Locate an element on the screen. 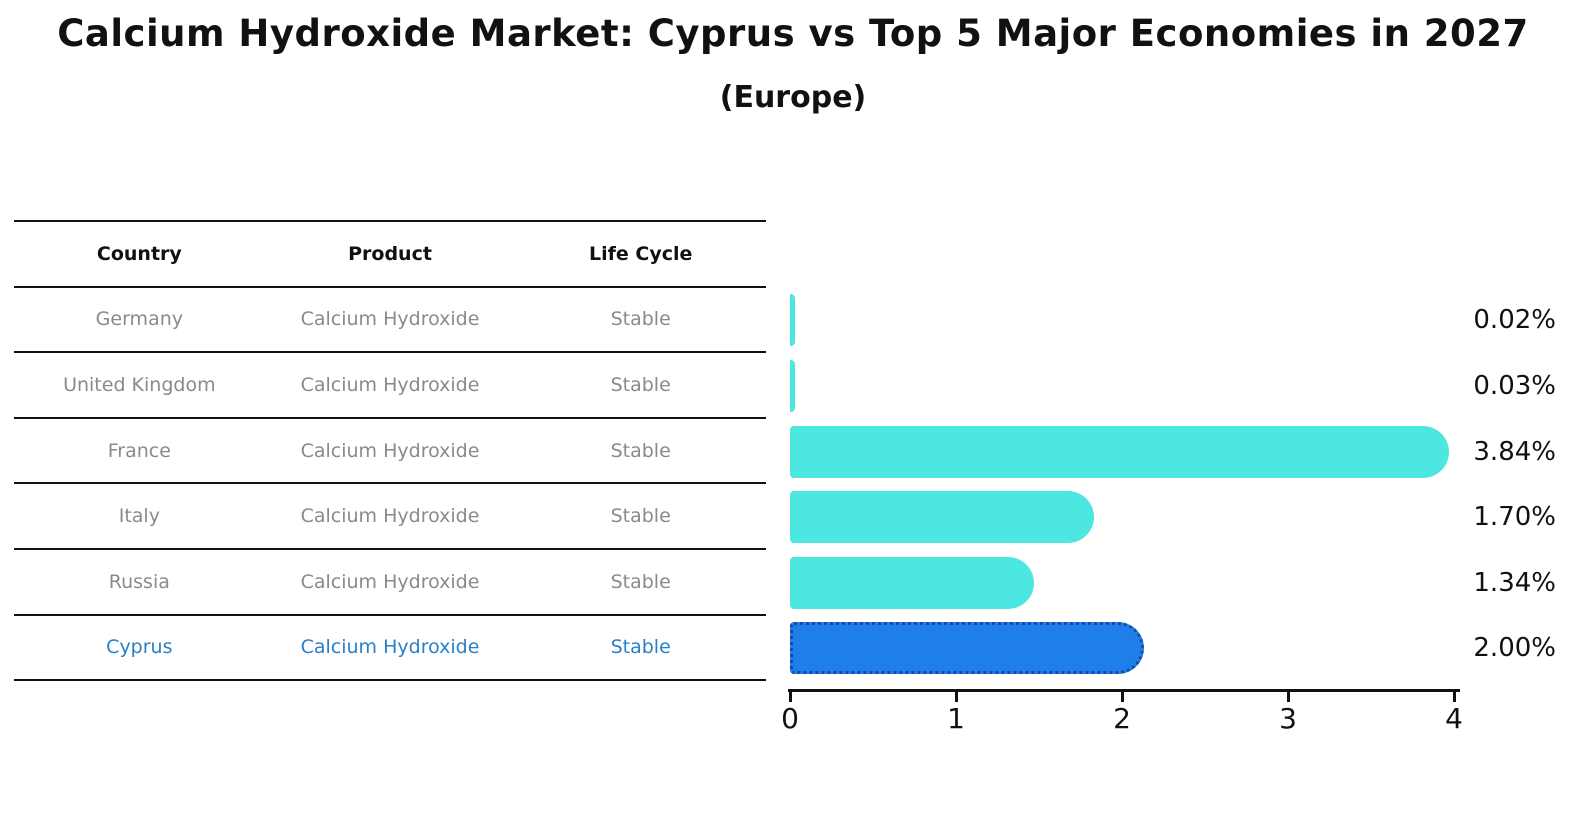 The height and width of the screenshot is (823, 1586). value-label-germany: 0.02% is located at coordinates (1514, 320).